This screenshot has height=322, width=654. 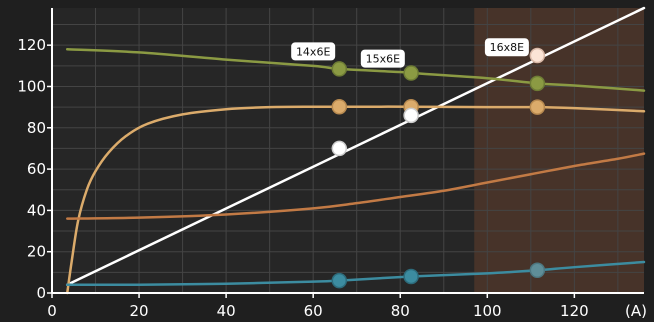 I want to click on y-tick-label: 120, so click(x=31, y=45).